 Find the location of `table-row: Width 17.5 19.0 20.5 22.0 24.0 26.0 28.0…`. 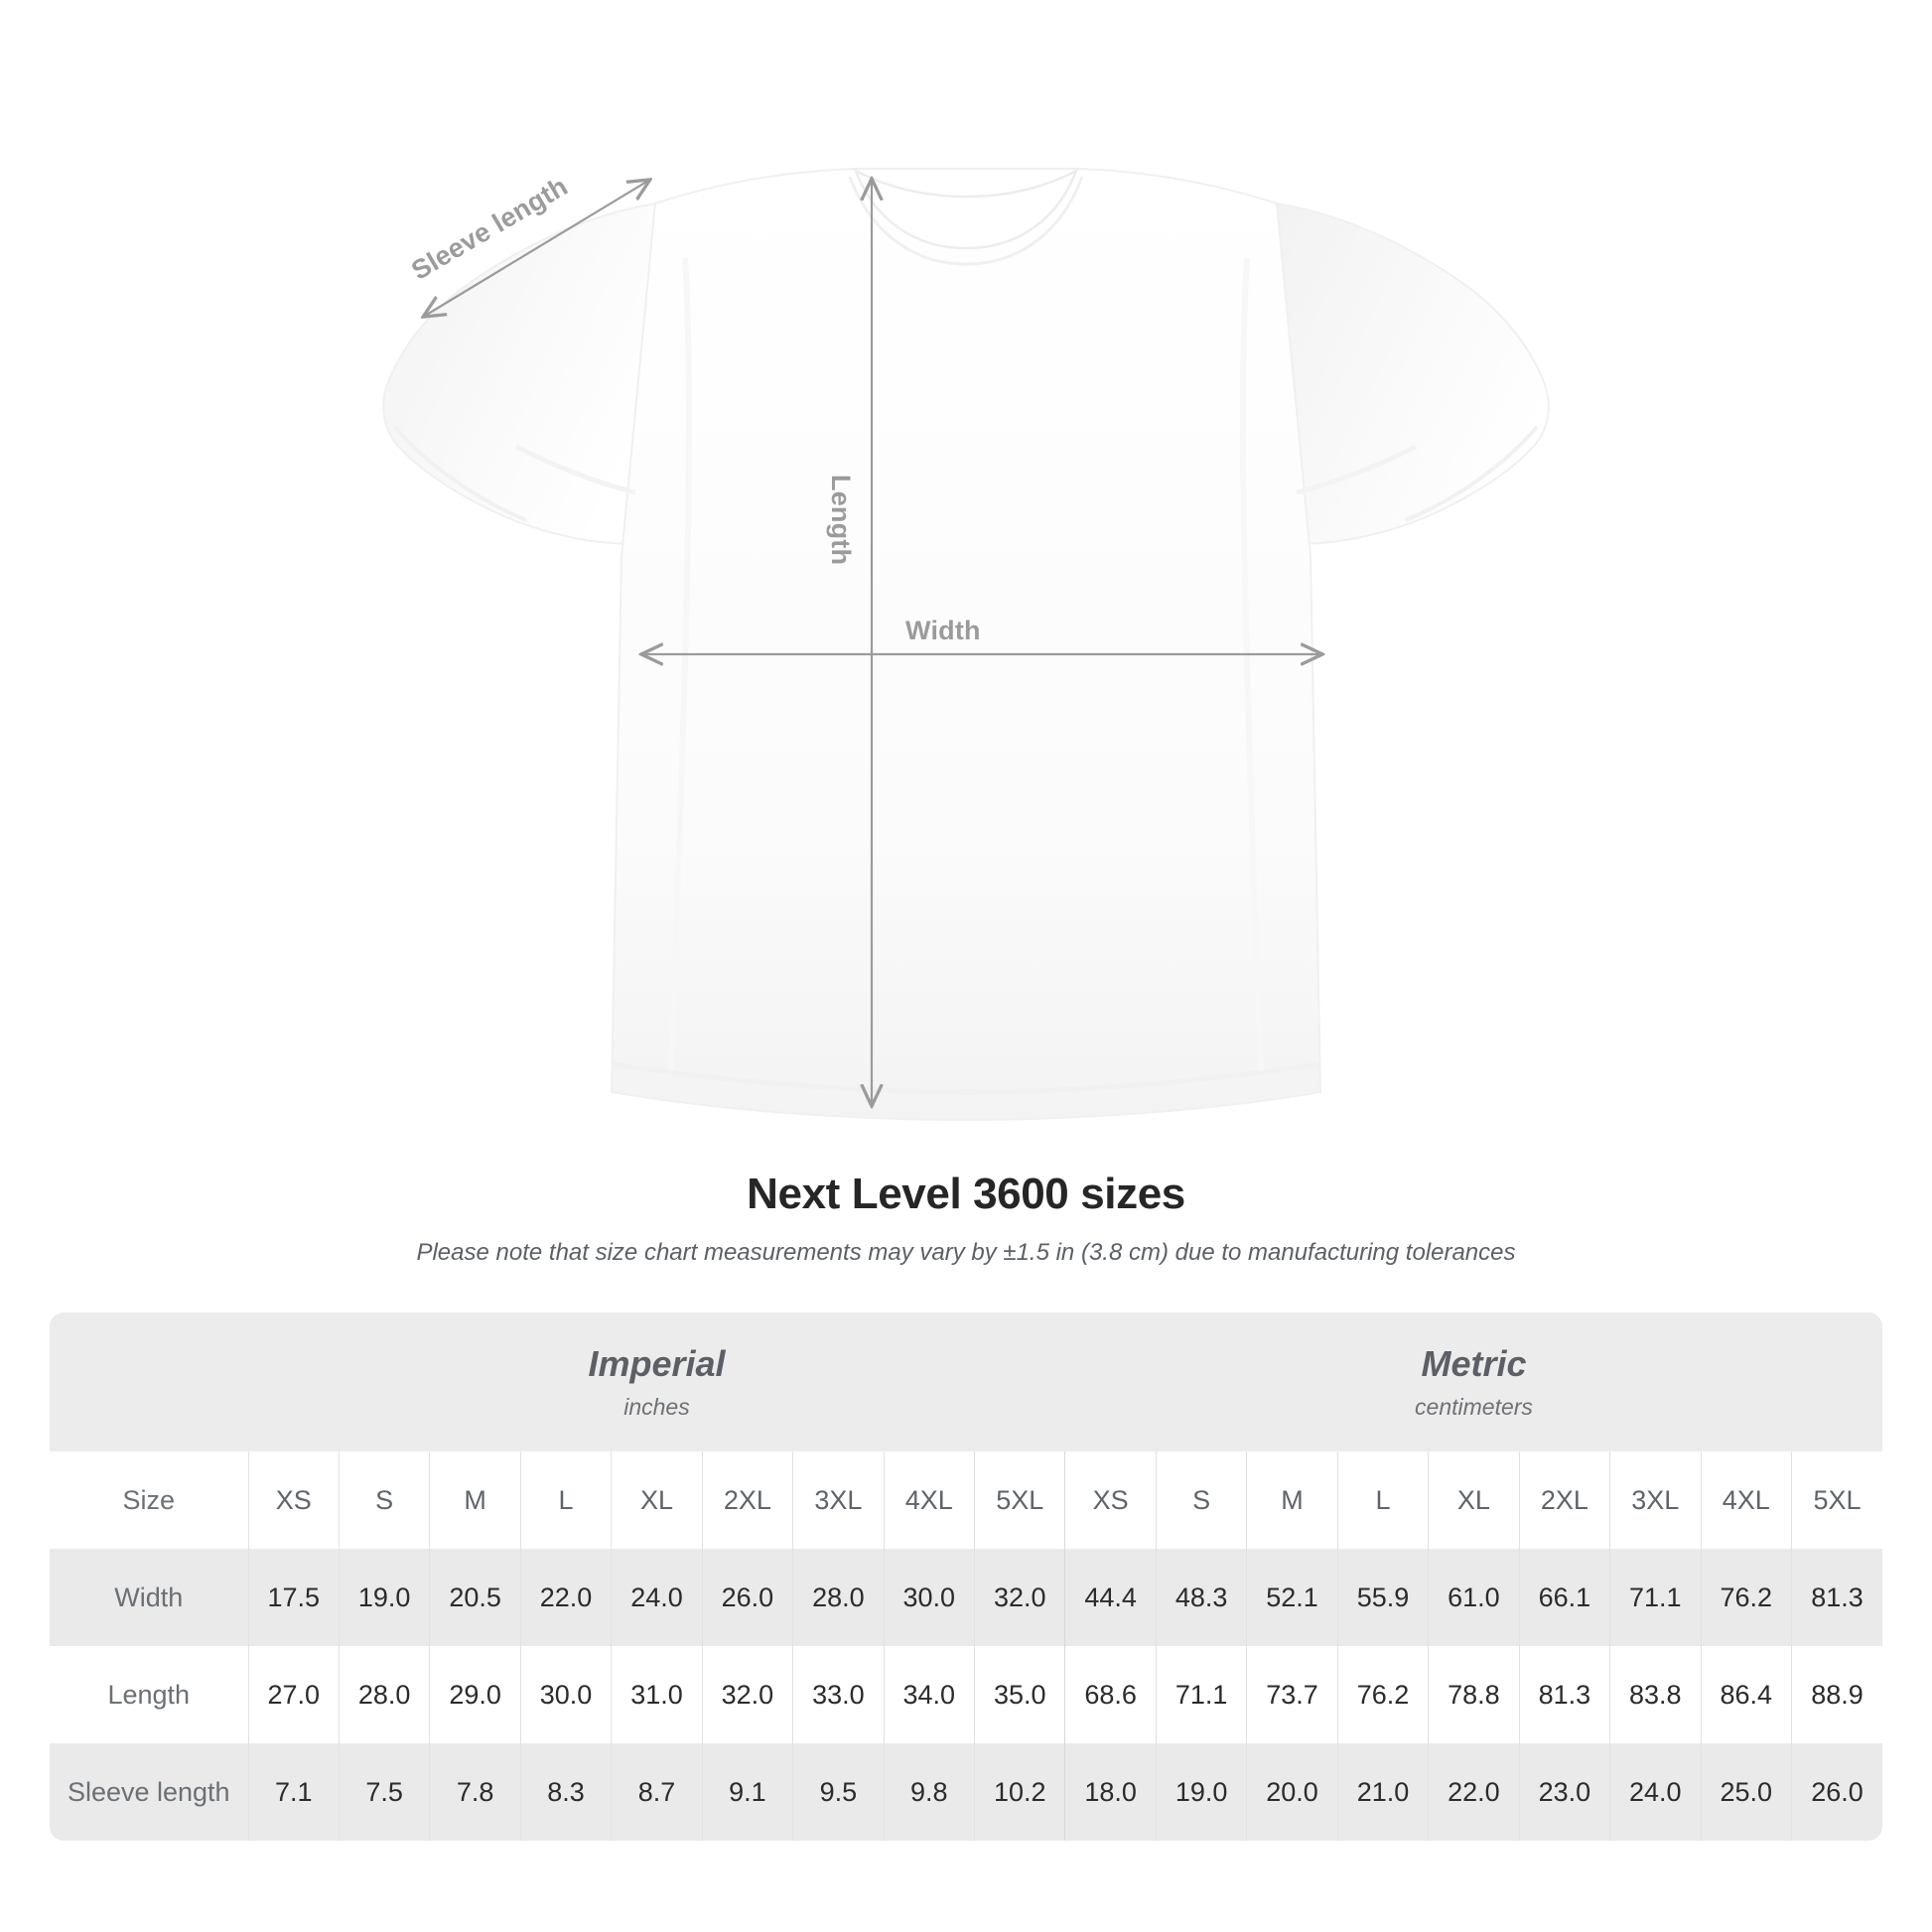

table-row: Width 17.5 19.0 20.5 22.0 24.0 26.0 28.0… is located at coordinates (966, 1597).